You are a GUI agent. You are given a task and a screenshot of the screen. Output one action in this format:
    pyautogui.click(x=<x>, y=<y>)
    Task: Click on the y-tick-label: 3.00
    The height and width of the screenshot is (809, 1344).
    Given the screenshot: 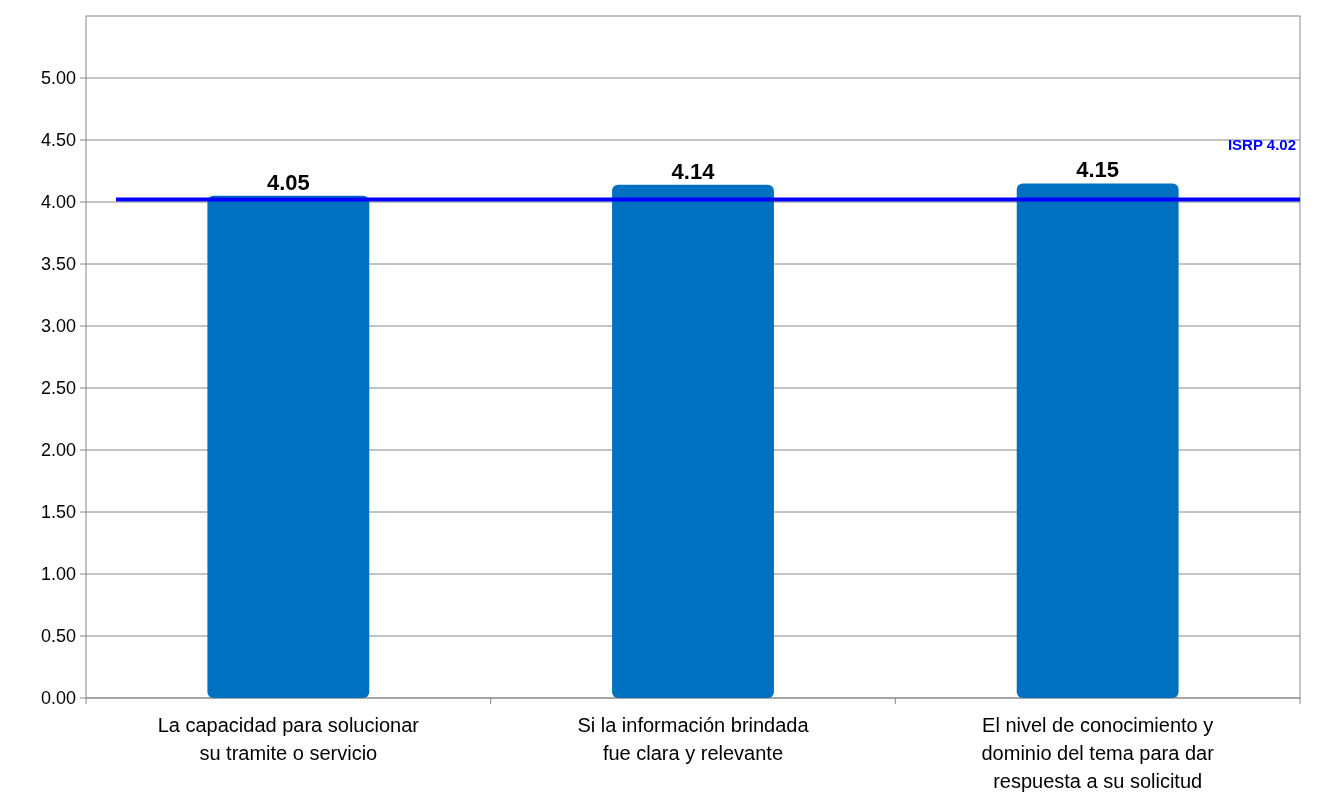 What is the action you would take?
    pyautogui.click(x=58, y=326)
    